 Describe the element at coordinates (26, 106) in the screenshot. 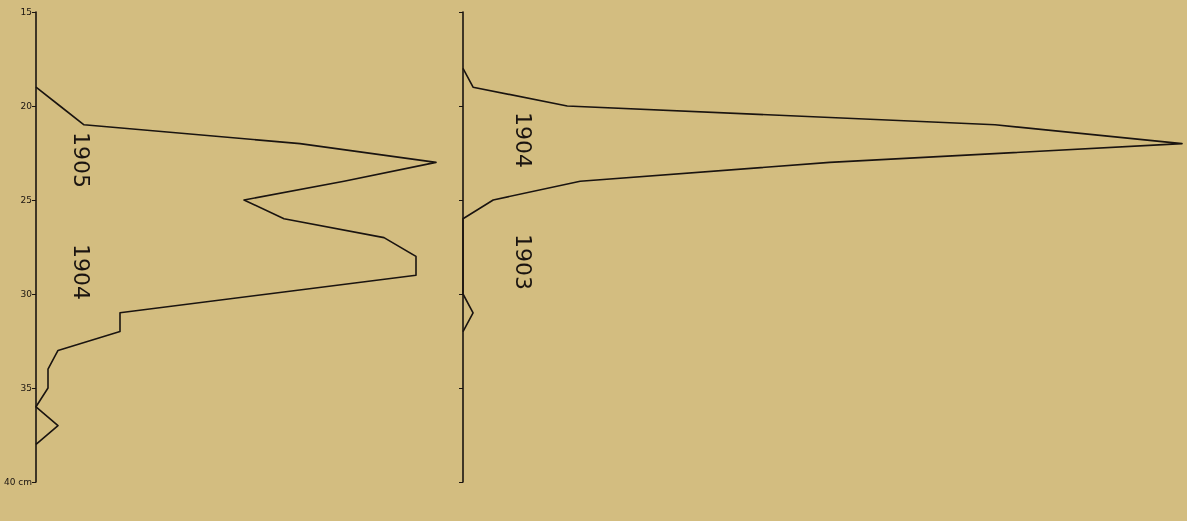

I see `y-tick-label: 20` at that location.